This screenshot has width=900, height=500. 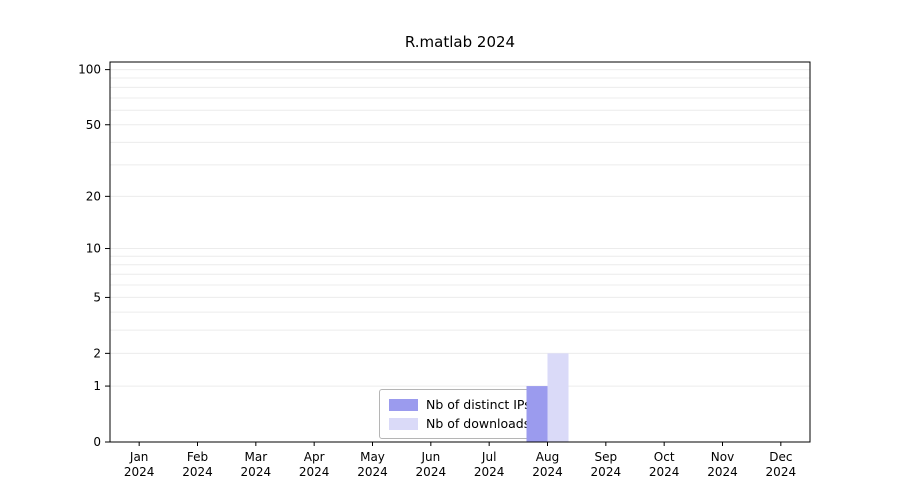 I want to click on x-tick-label-month: Feb, so click(x=197, y=457).